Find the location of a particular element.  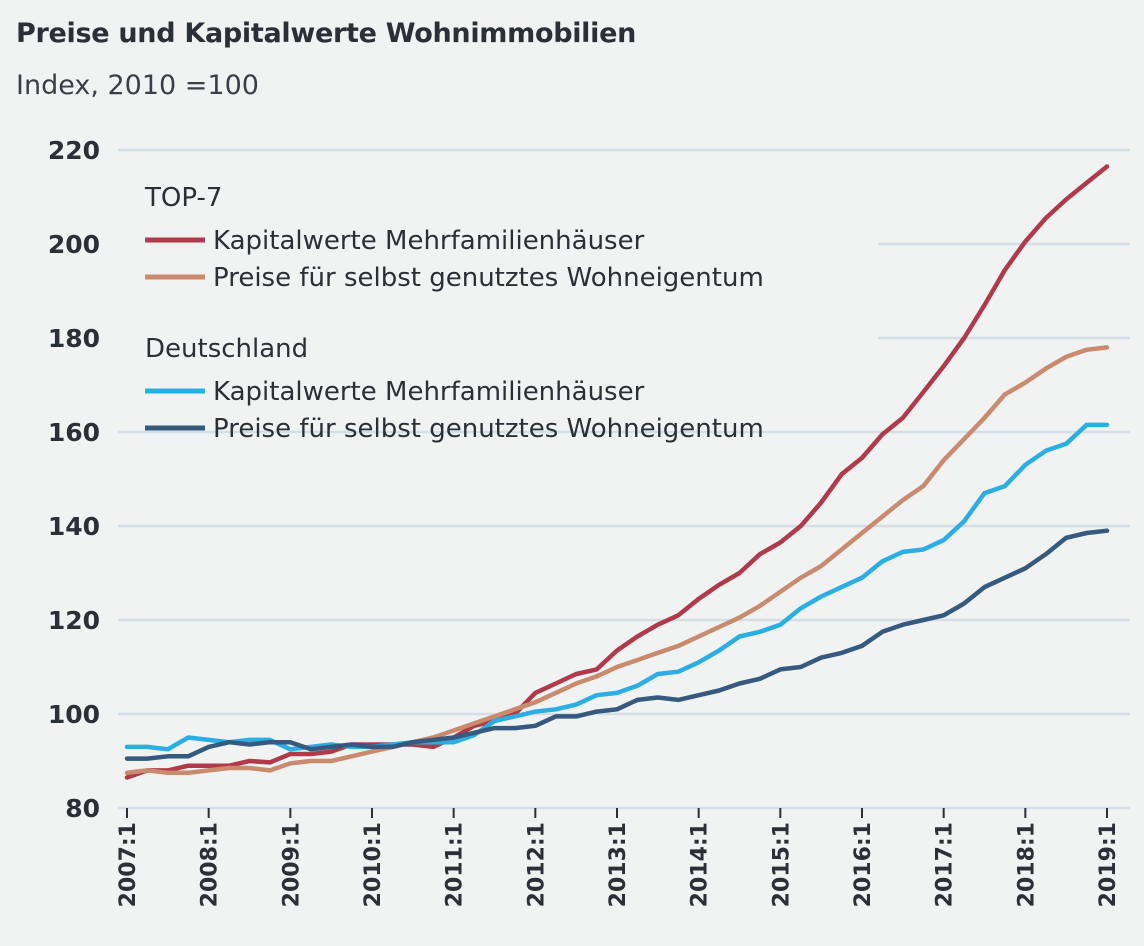

x-tick-label: 2015:1 is located at coordinates (781, 864).